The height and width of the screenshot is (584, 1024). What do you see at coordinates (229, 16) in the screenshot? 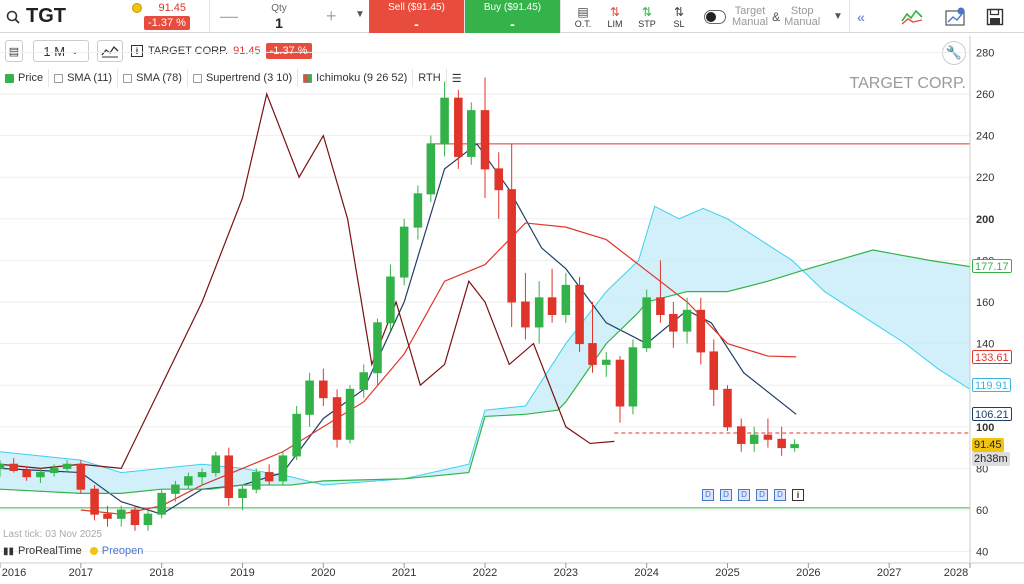
I see `qty-minus-button: —` at bounding box center [229, 16].